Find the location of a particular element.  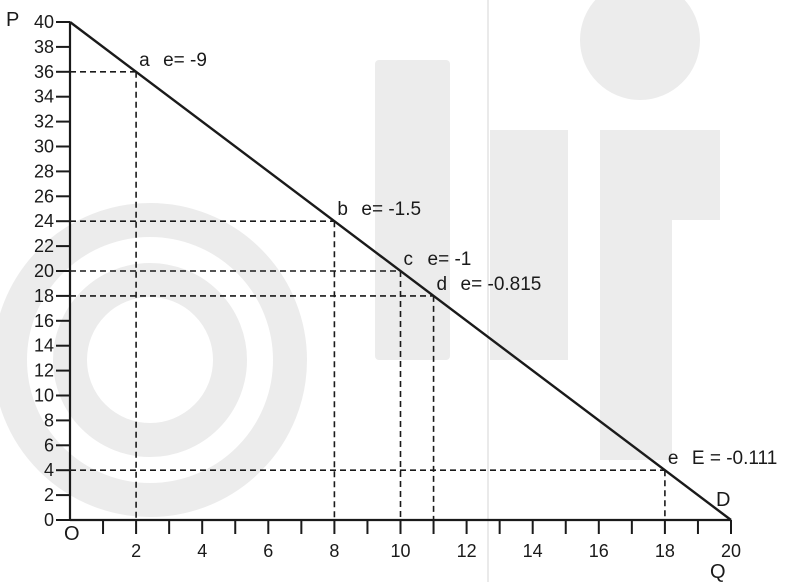

x-tick-label: 18 is located at coordinates (665, 551).